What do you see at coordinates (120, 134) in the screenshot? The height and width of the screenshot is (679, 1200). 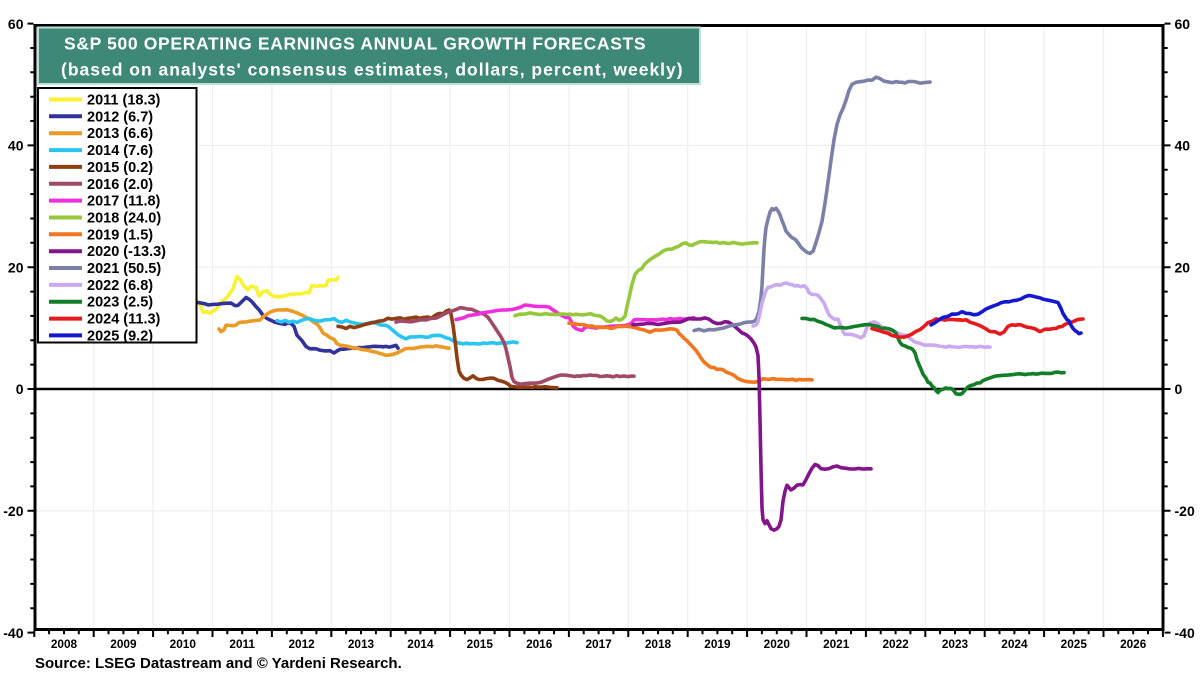 I see `svg-text: 2013 (6.6)` at bounding box center [120, 134].